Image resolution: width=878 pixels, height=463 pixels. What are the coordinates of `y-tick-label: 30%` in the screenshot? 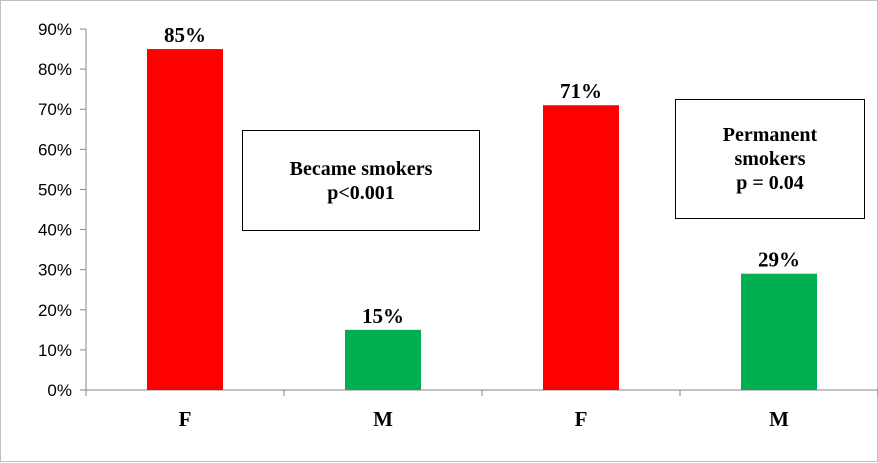 It's located at (55, 270).